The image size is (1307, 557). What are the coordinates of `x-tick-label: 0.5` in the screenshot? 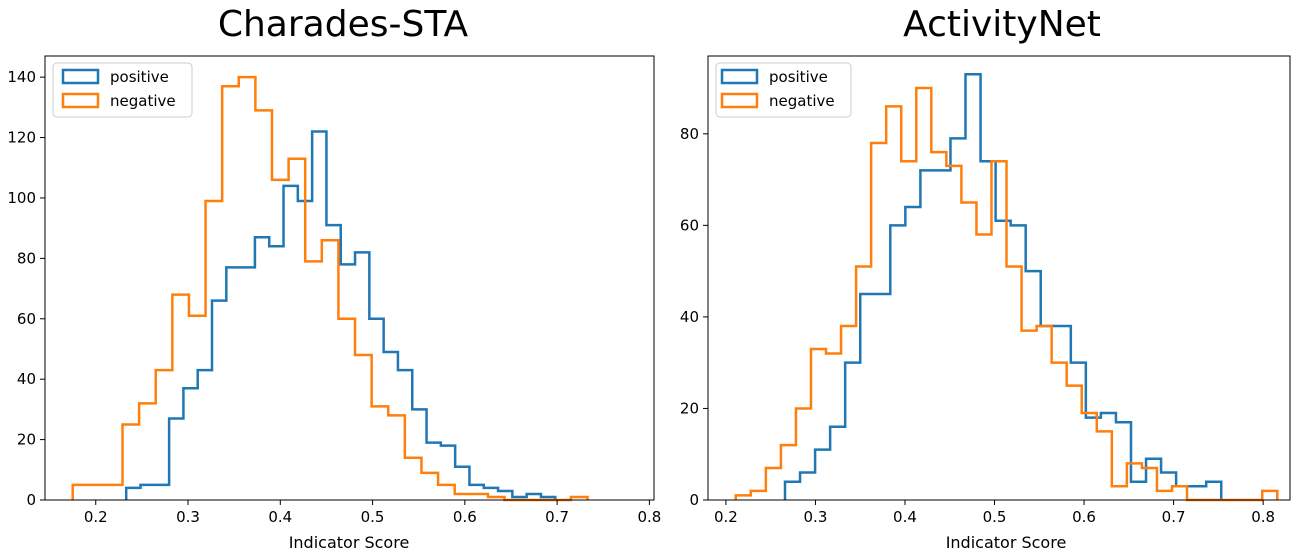 It's located at (995, 517).